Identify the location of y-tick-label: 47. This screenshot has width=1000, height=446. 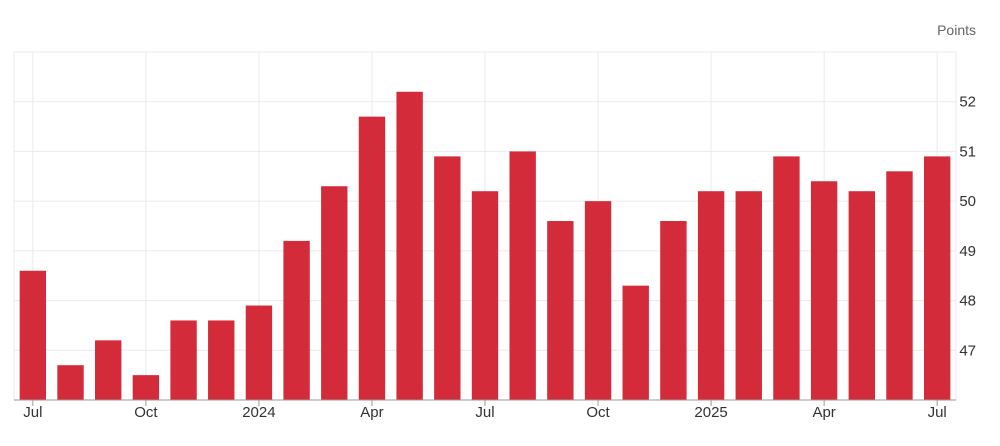
(967, 350).